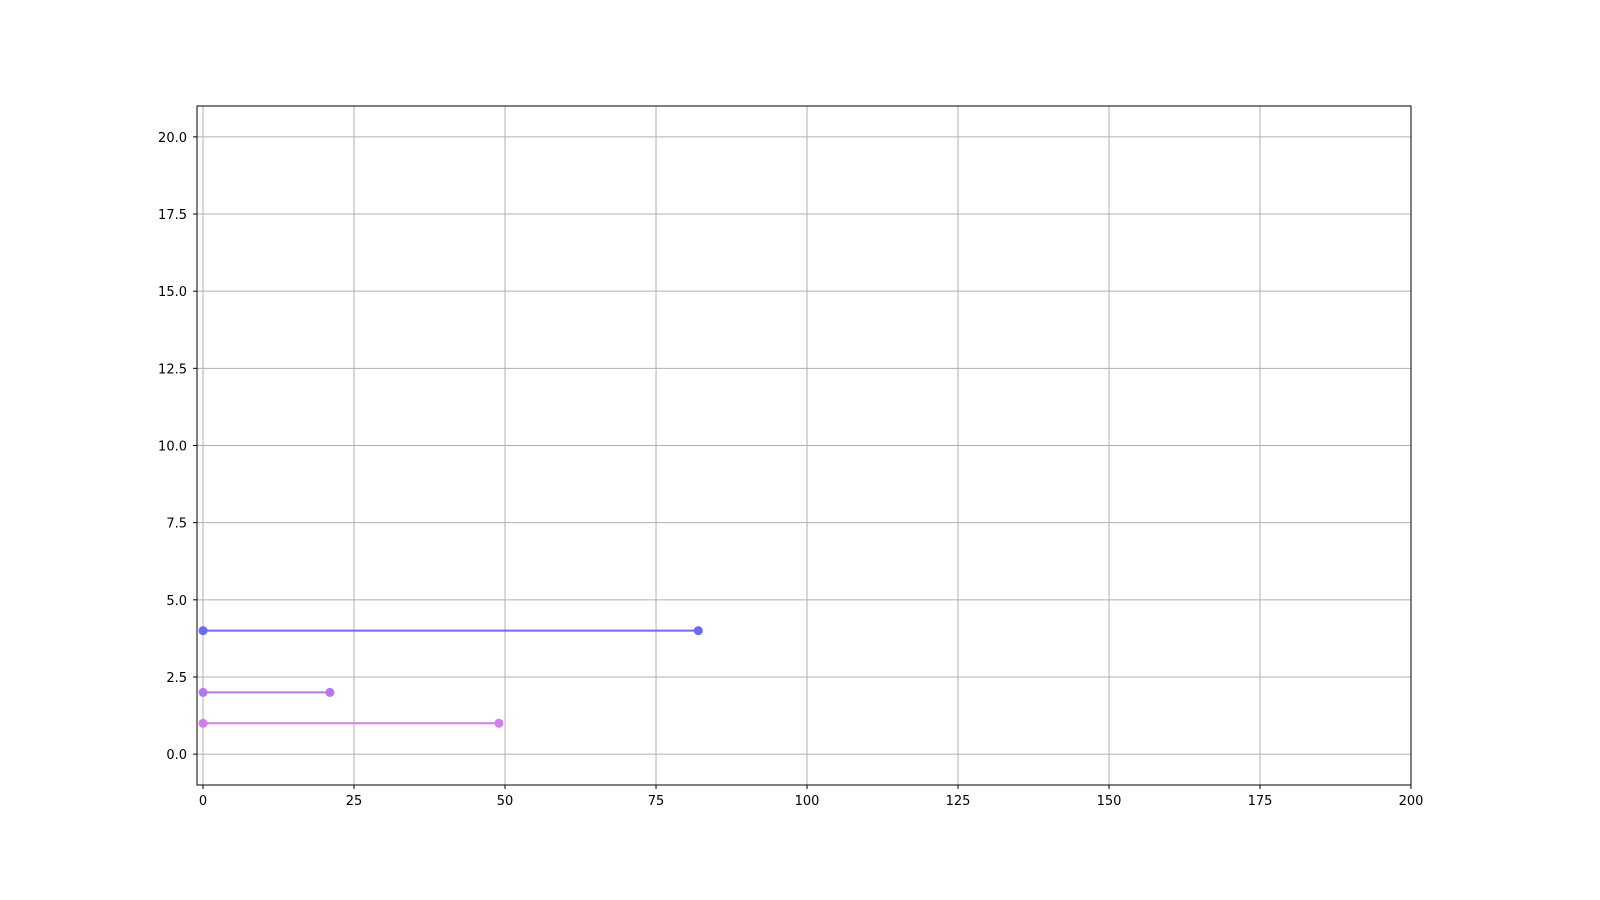  Describe the element at coordinates (176, 755) in the screenshot. I see `y-tick-label: 0.0` at that location.